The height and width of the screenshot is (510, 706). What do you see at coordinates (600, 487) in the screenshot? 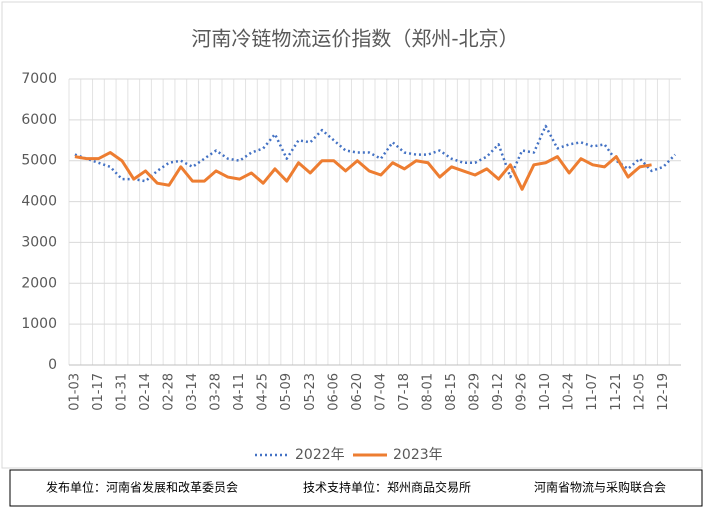
I see `footer-text: 河南省物流与采购联合会` at bounding box center [600, 487].